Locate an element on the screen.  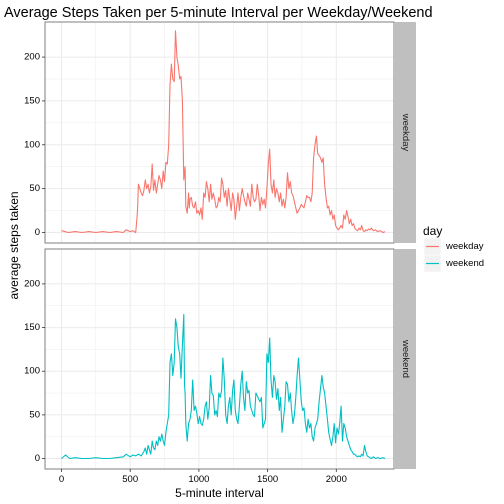
facet-strip-label: weekend is located at coordinates (405, 358).